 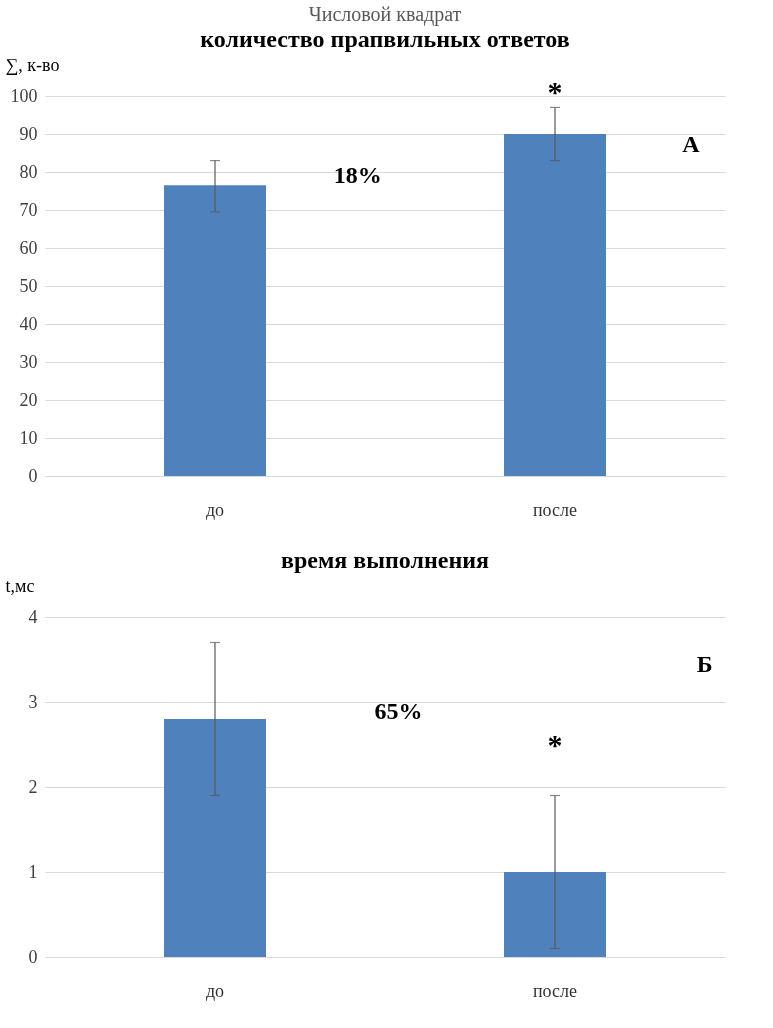 I want to click on y-tick-label: 10, so click(x=28, y=437).